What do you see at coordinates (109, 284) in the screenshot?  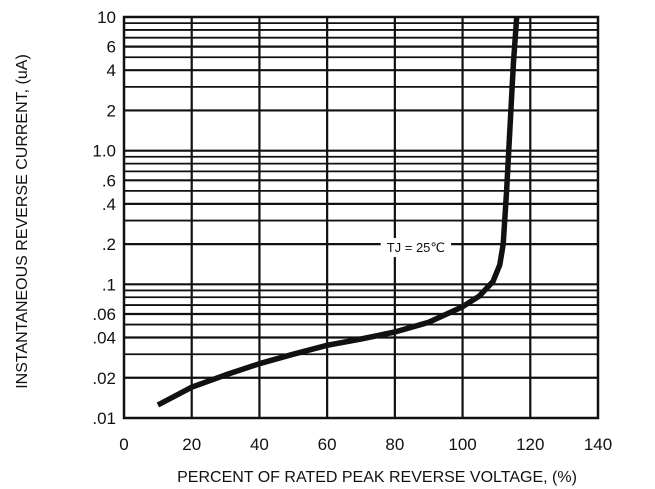 I see `y-tick-label: .1` at bounding box center [109, 284].